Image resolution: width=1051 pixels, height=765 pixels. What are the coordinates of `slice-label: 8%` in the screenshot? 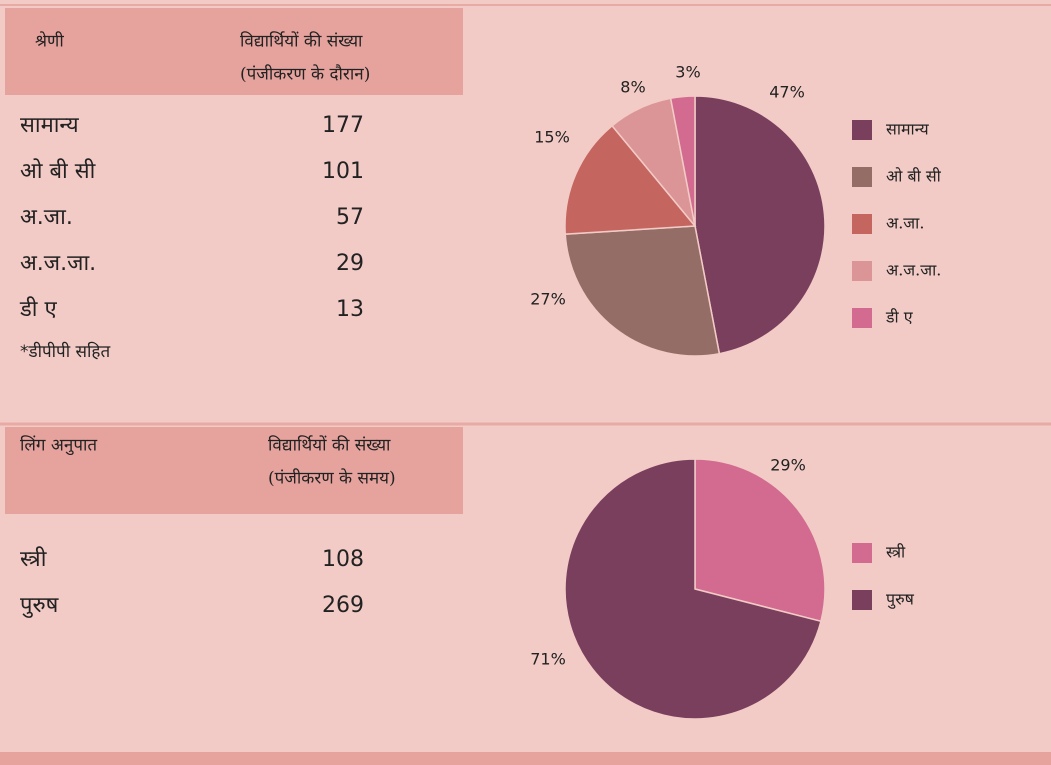 It's located at (632, 87).